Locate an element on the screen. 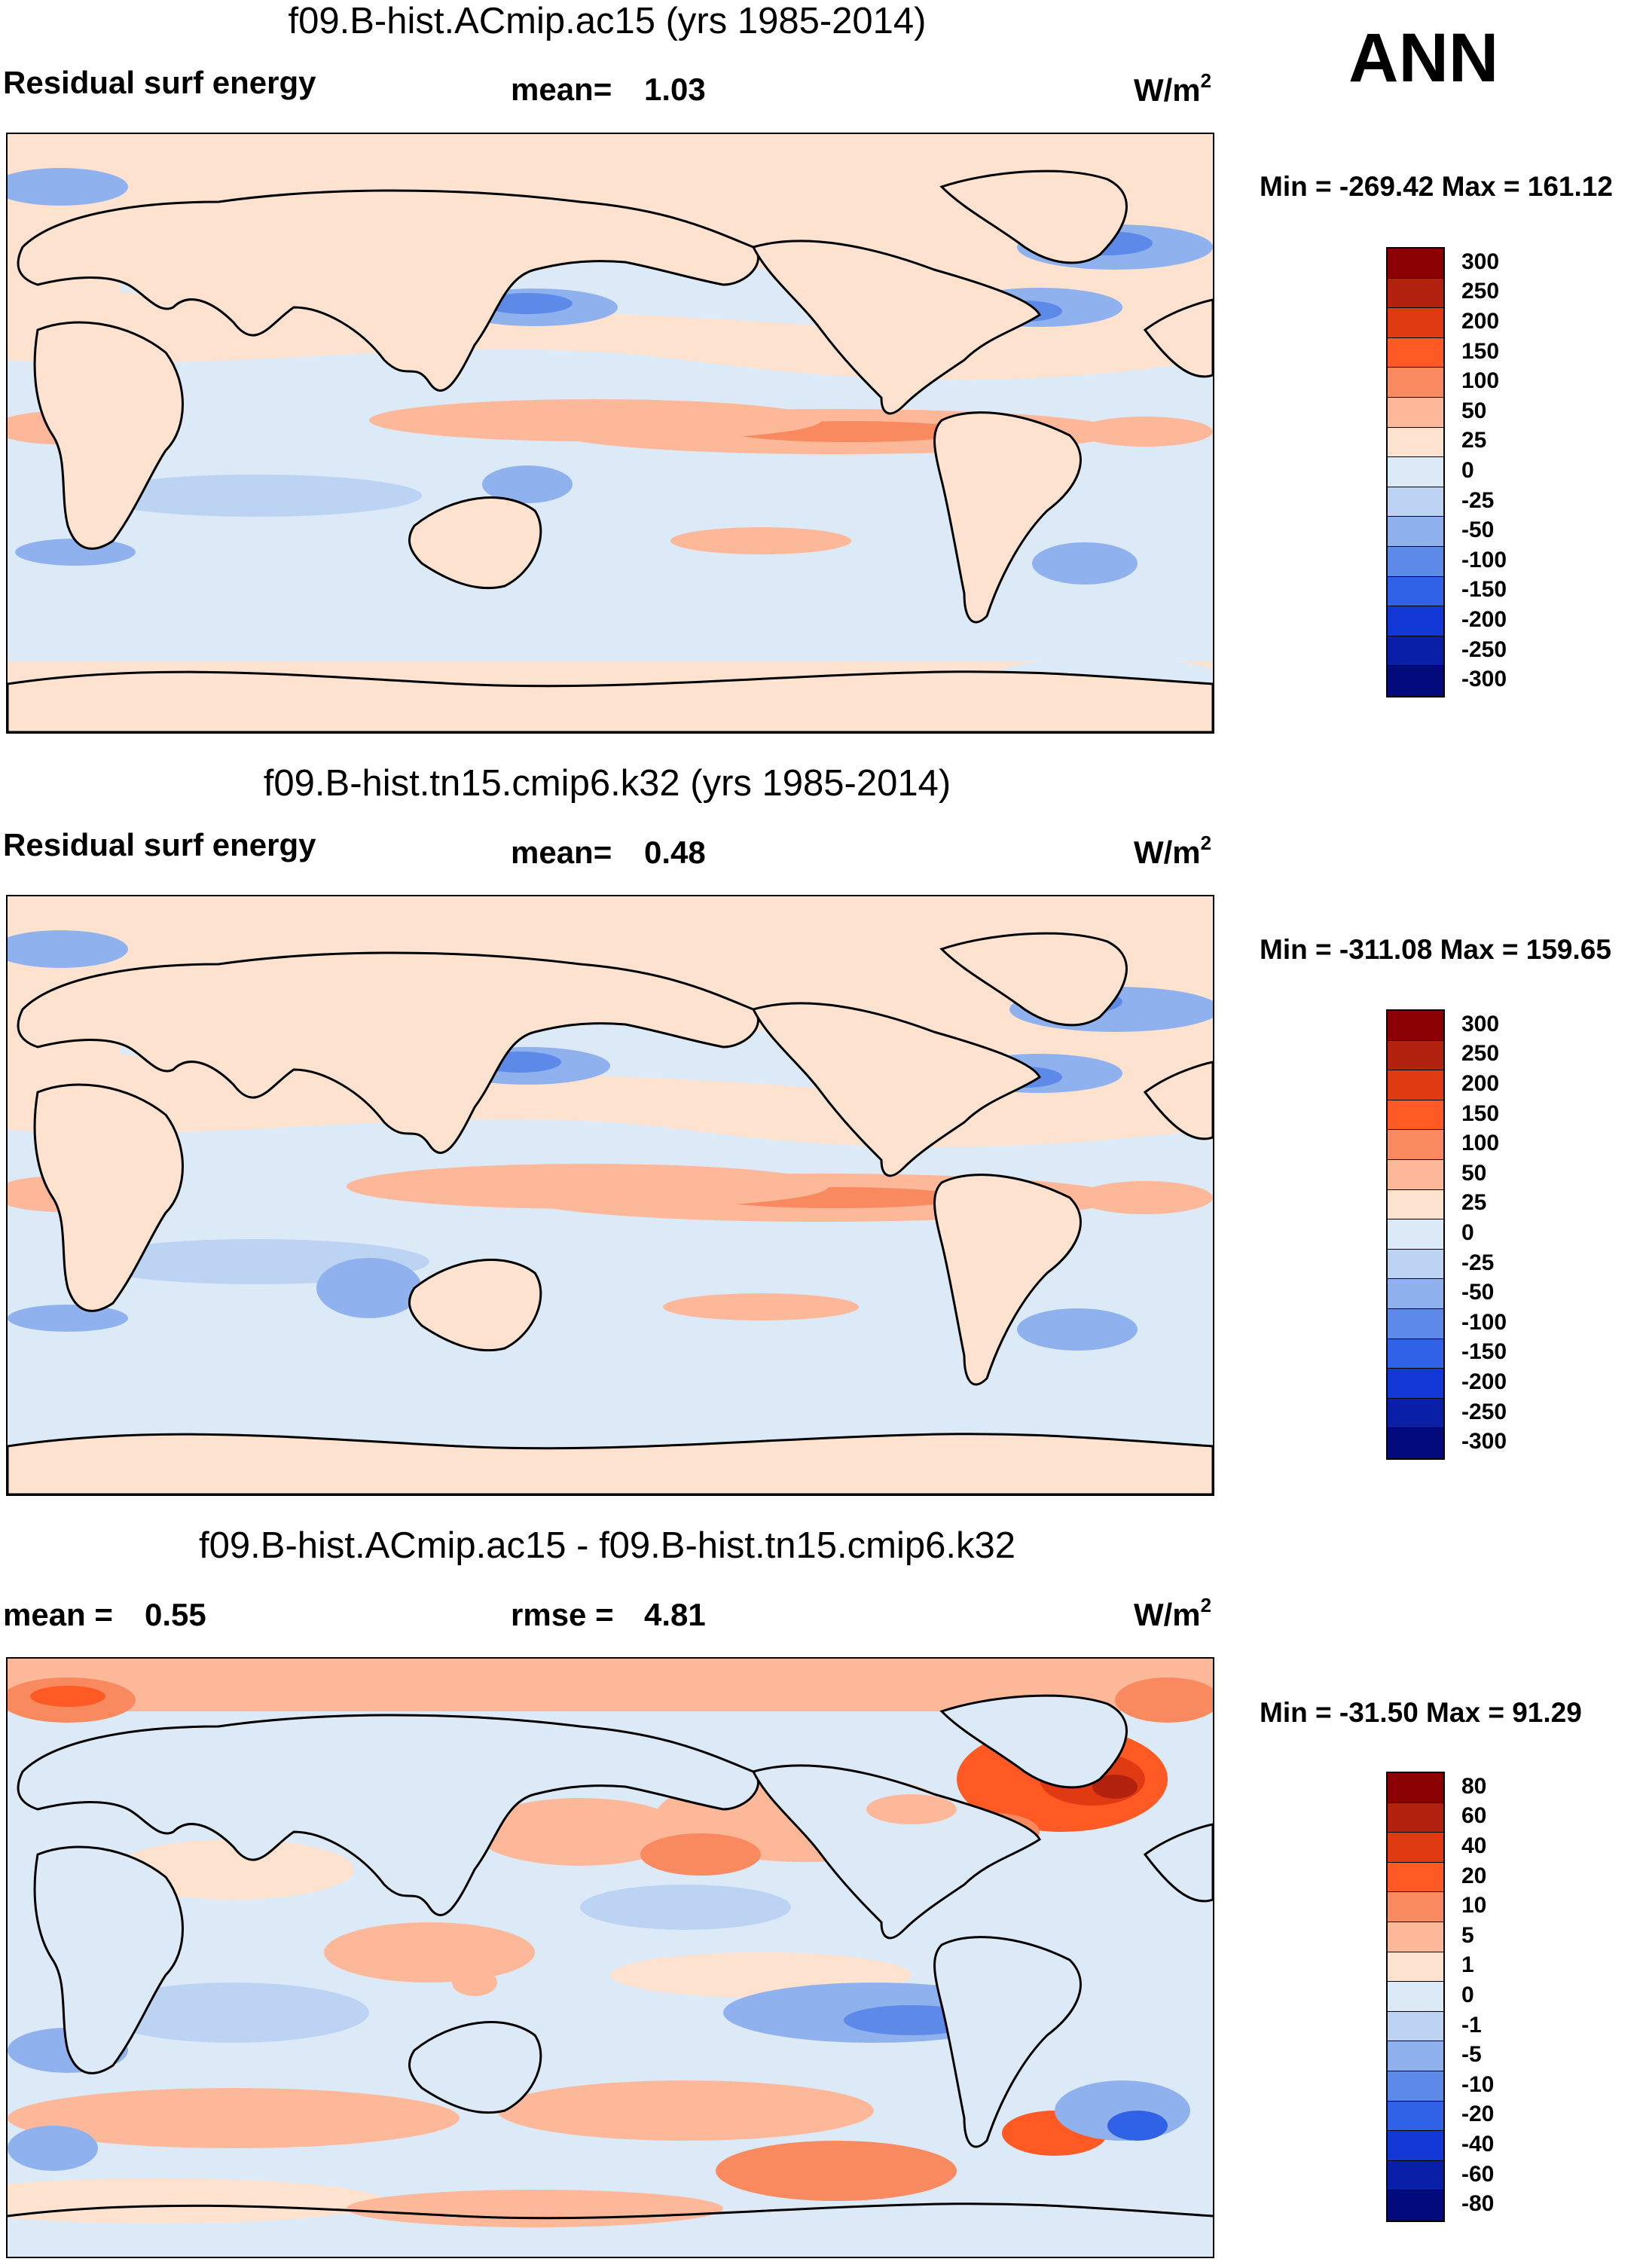 The height and width of the screenshot is (2268, 1643). colorbar-tick-label: 40 is located at coordinates (1474, 1845).